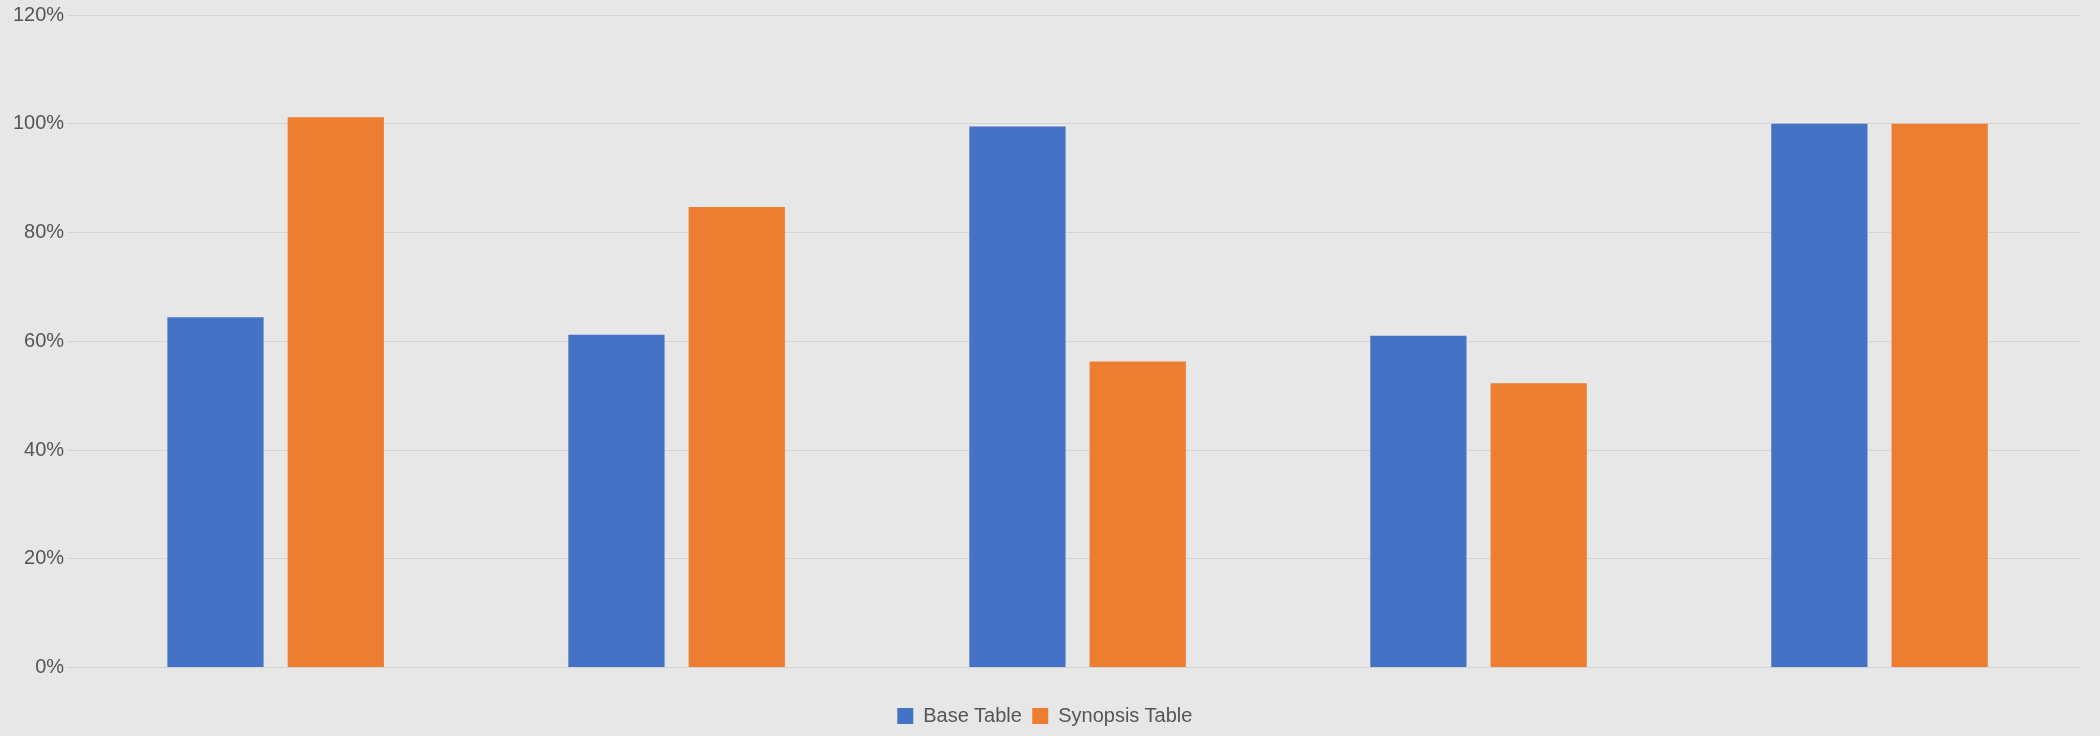  I want to click on y-tick-label: 80%, so click(44, 231).